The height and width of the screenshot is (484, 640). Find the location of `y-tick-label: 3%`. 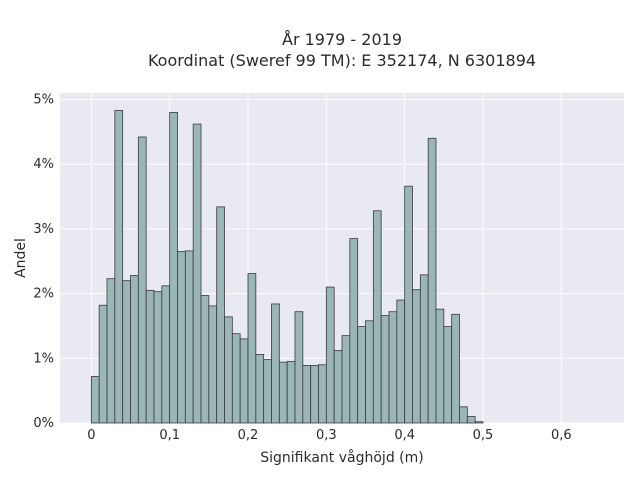

y-tick-label: 3% is located at coordinates (43, 229).